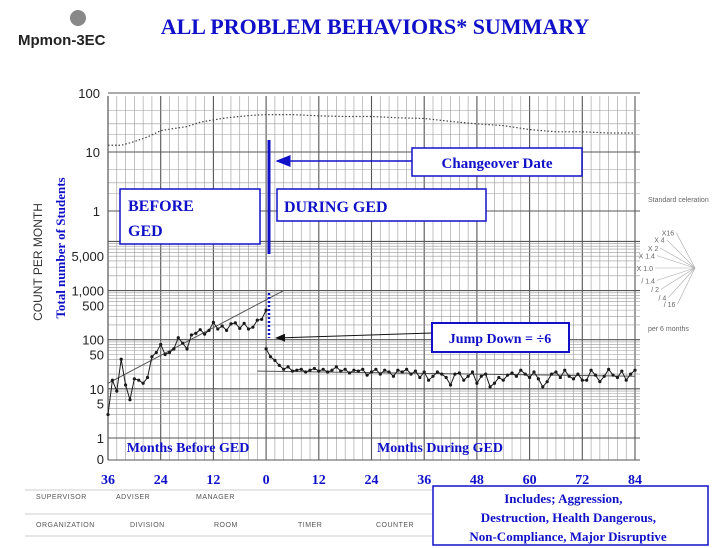 The height and width of the screenshot is (548, 717). I want to click on y-tick-label: 500, so click(93, 305).